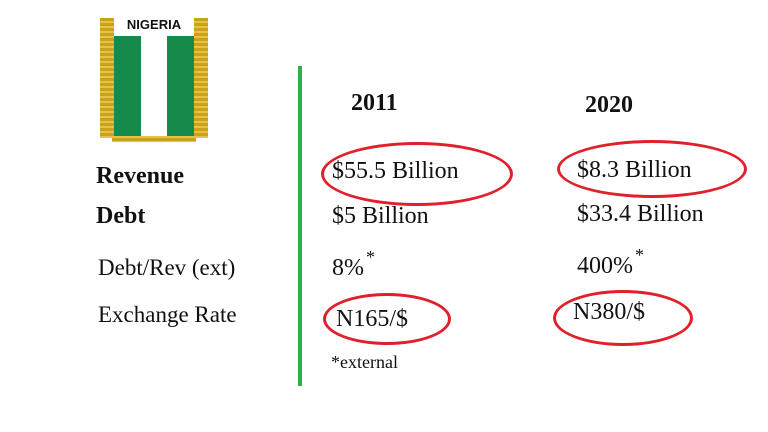 The image size is (768, 432). What do you see at coordinates (609, 105) in the screenshot?
I see `year-header-2020: 2020` at bounding box center [609, 105].